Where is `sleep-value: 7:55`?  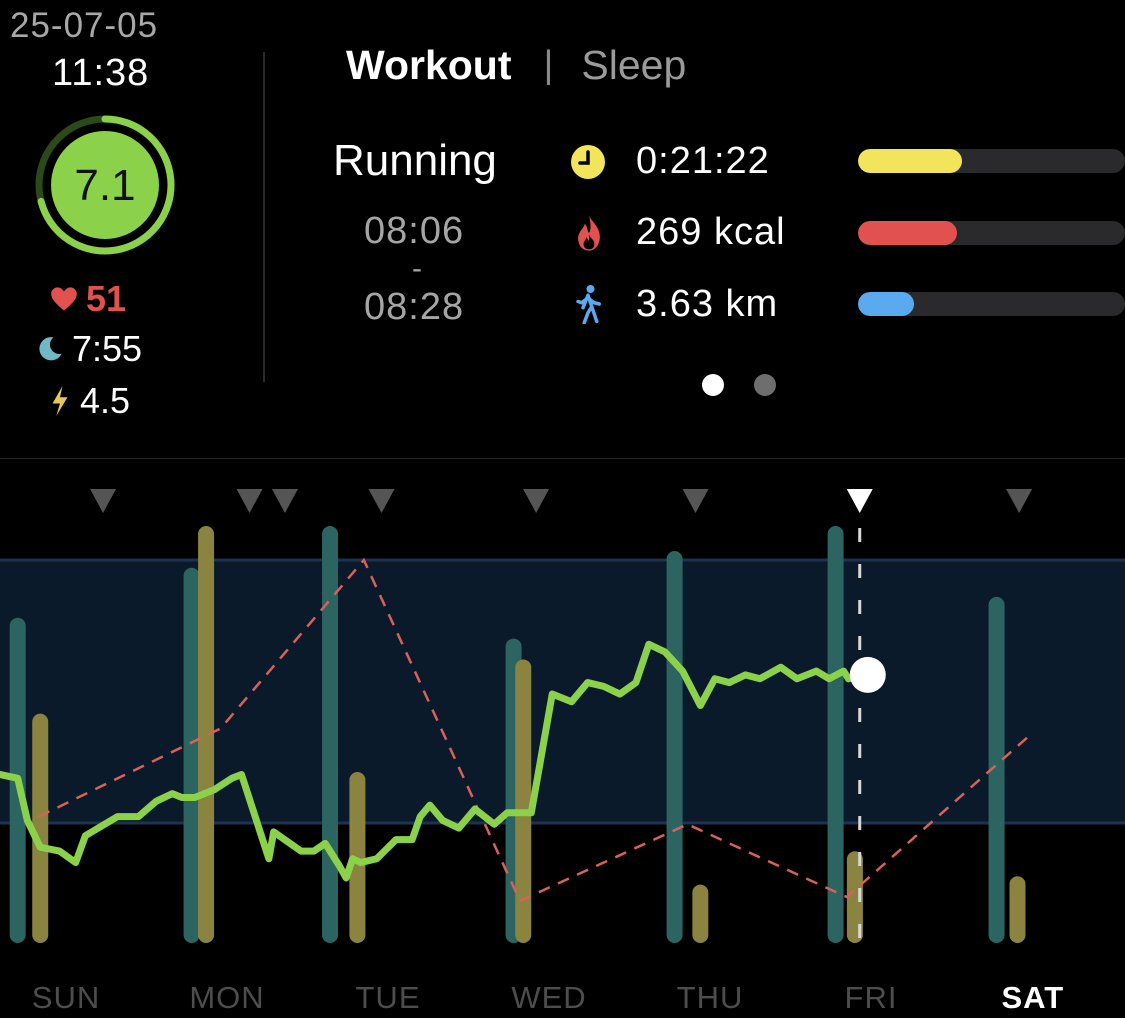
sleep-value: 7:55 is located at coordinates (107, 348).